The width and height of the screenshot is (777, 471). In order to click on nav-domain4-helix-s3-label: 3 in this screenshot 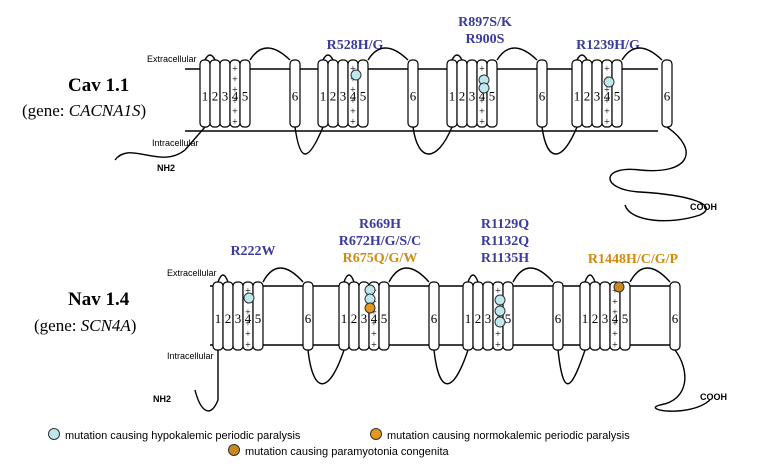, I will do `click(605, 318)`.